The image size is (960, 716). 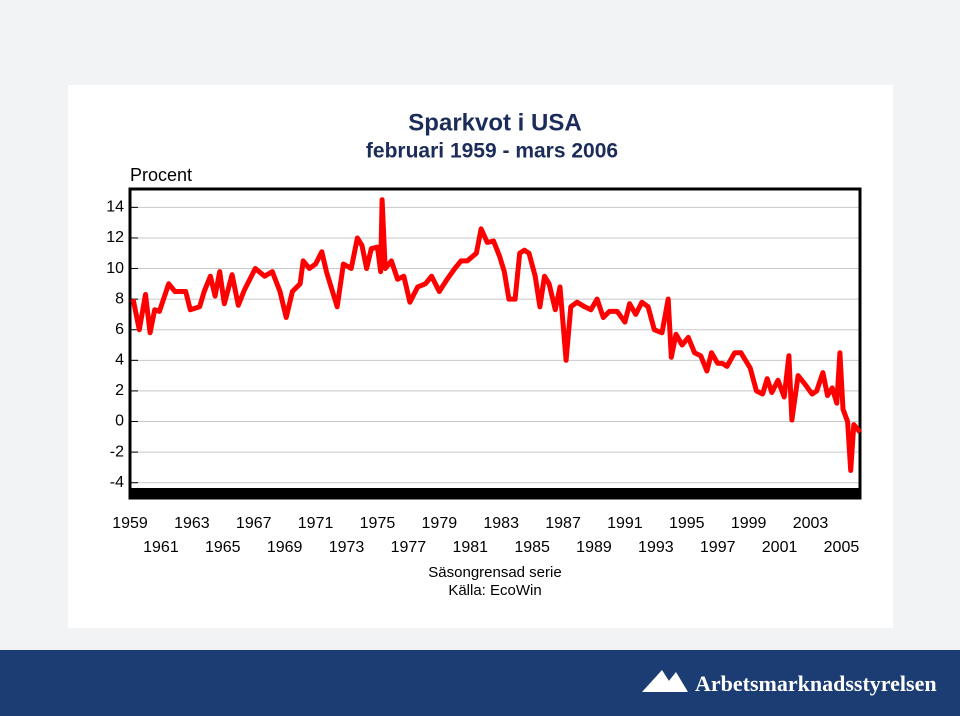 What do you see at coordinates (130, 523) in the screenshot?
I see `x-tick-label: 1959` at bounding box center [130, 523].